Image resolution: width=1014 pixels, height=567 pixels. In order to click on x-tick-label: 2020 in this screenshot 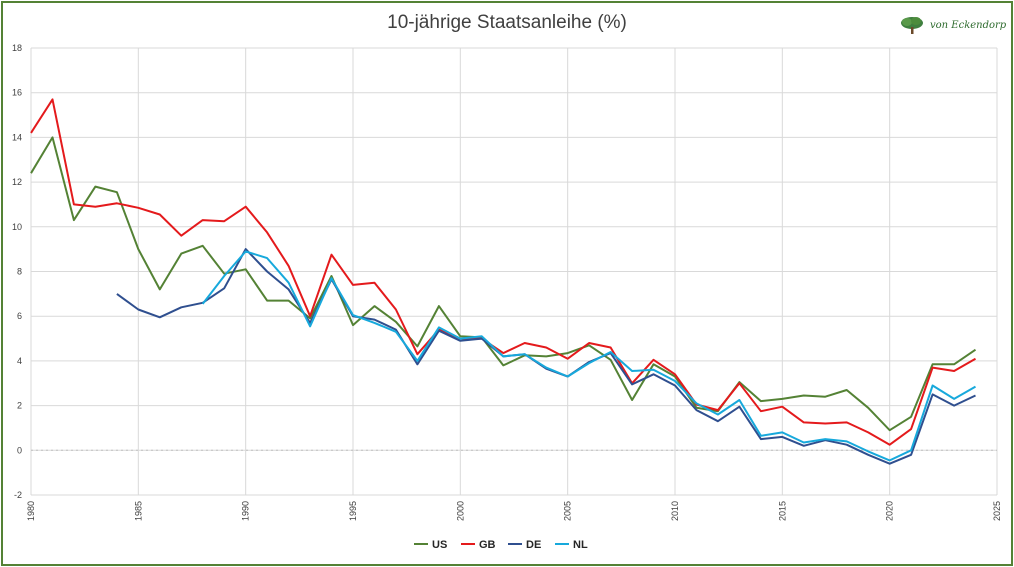, I will do `click(890, 511)`.